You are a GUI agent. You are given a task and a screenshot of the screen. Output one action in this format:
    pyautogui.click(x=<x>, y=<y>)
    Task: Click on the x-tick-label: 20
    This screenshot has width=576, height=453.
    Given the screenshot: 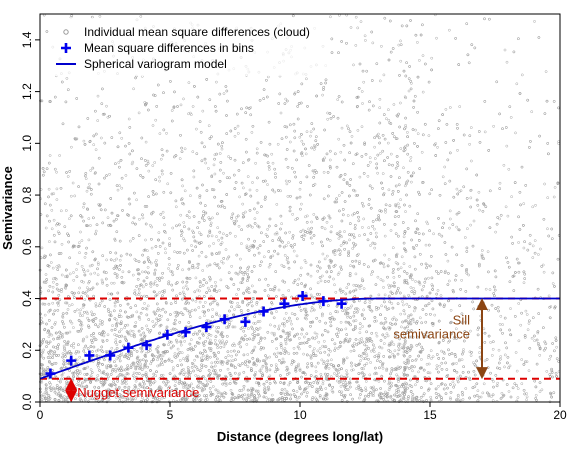 What is the action you would take?
    pyautogui.click(x=560, y=415)
    